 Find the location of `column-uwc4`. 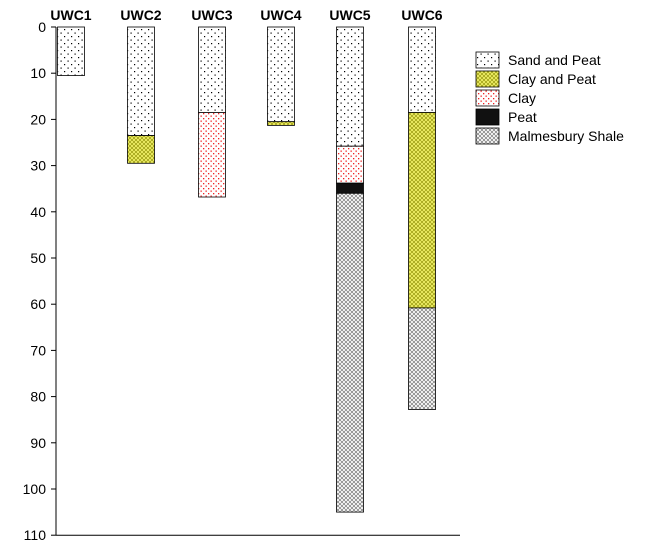

column-uwc4 is located at coordinates (281, 76).